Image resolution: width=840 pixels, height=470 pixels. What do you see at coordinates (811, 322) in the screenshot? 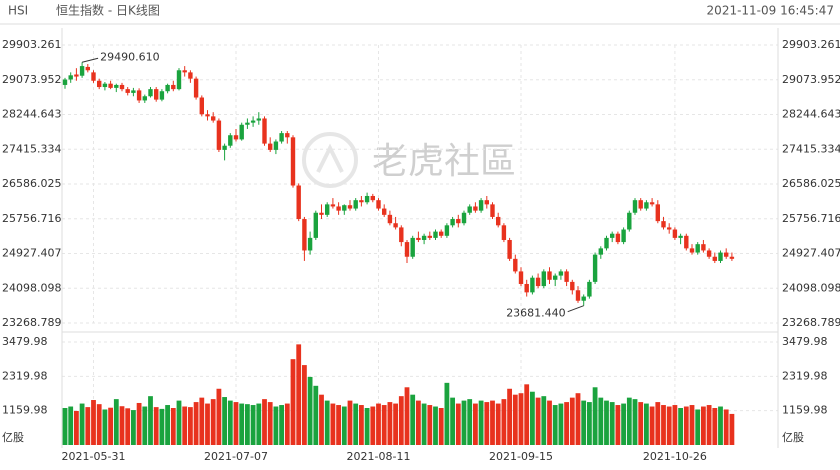
I see `y-tick-label: 23268.789` at bounding box center [811, 322].